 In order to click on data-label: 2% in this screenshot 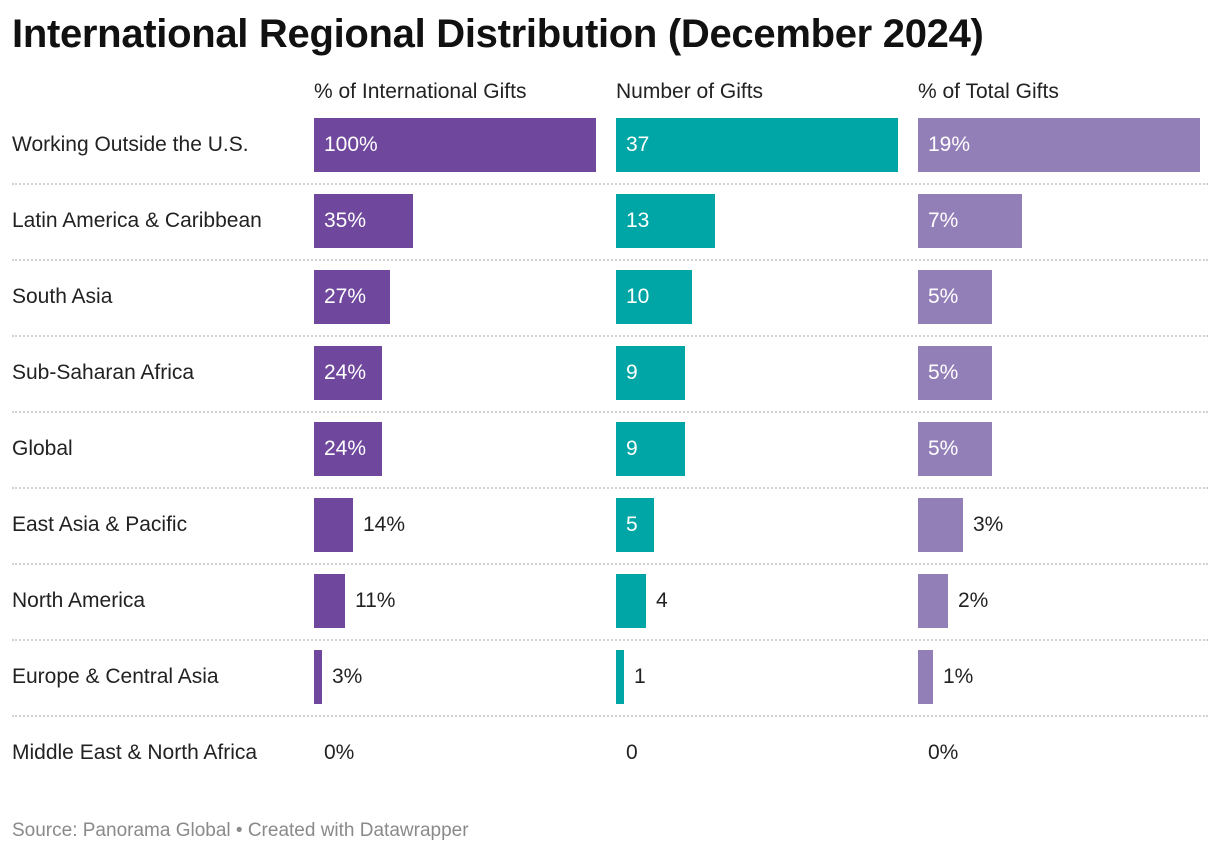, I will do `click(973, 600)`.